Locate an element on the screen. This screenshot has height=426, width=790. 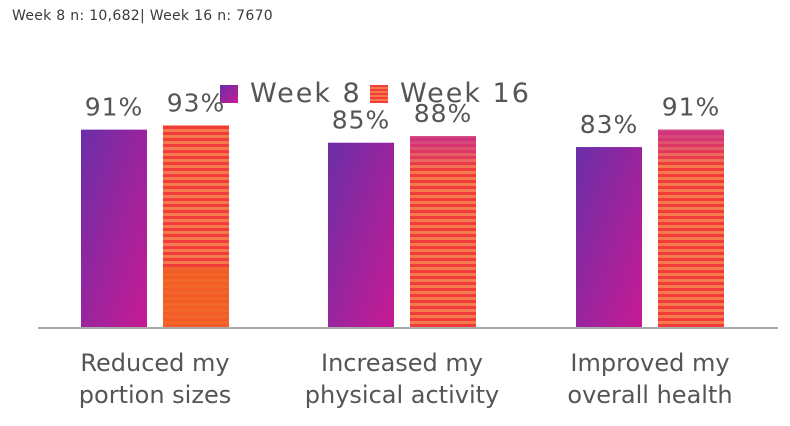
category-label-1-line-2: portion sizes is located at coordinates (155, 395).